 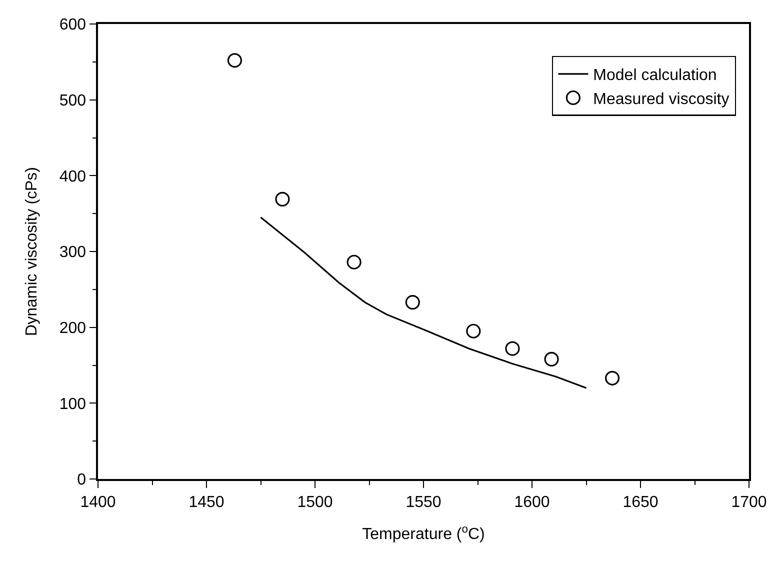 I want to click on x-tick-label: 1450, so click(x=206, y=502).